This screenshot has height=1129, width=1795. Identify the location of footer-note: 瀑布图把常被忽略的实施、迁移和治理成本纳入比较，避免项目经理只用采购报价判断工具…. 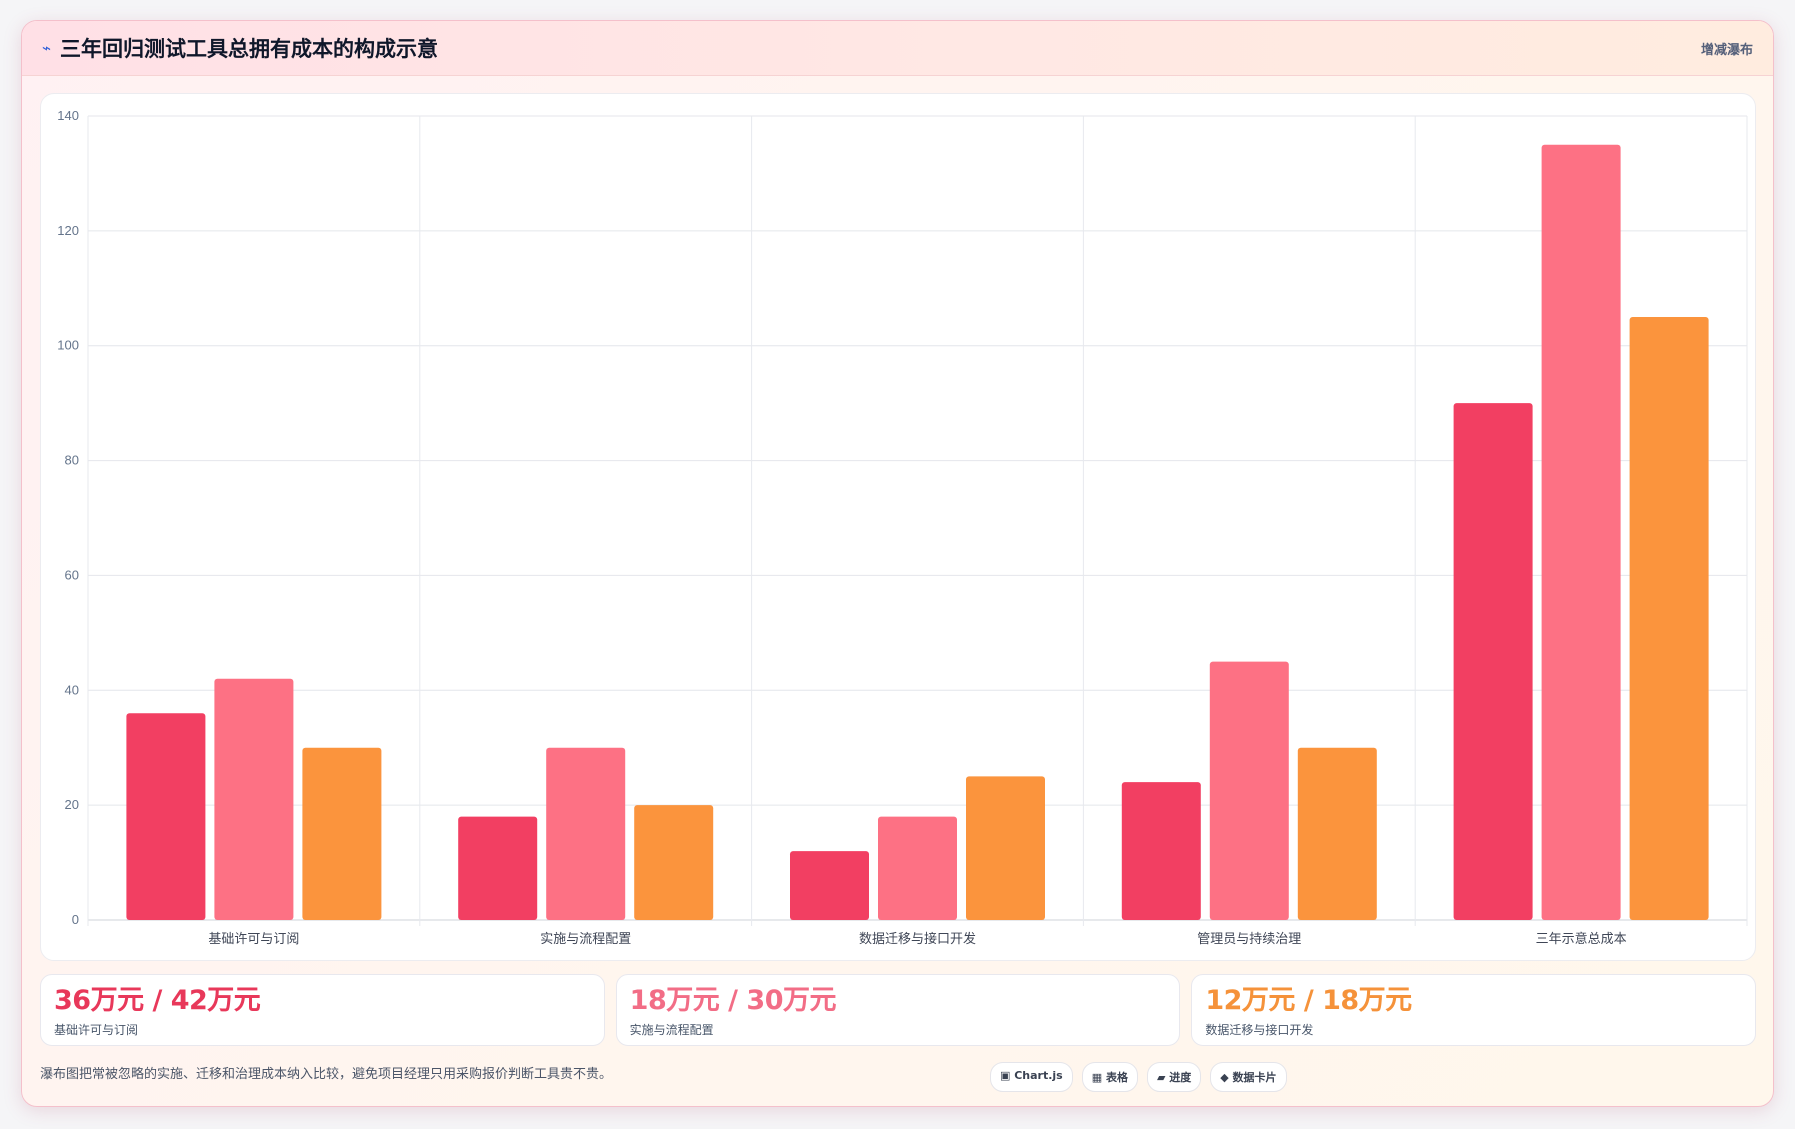
(326, 1074).